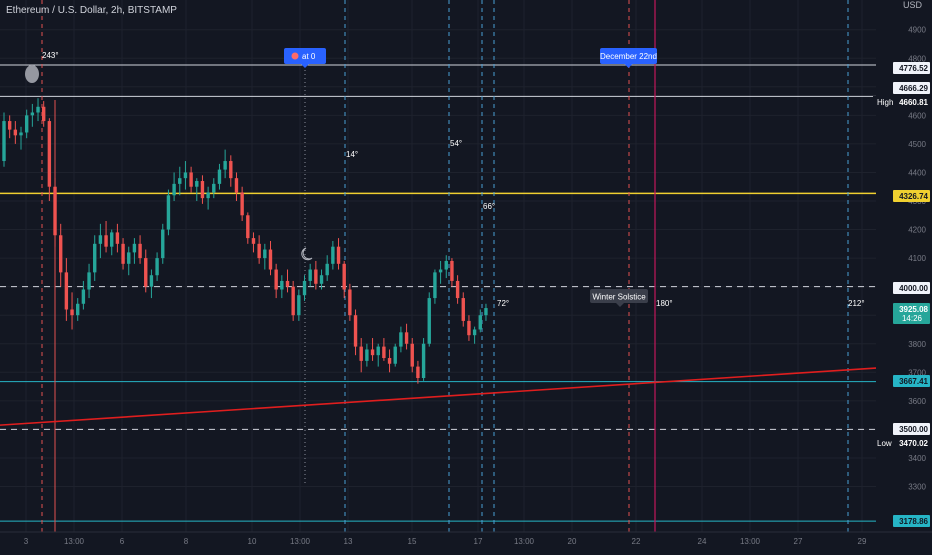 The image size is (932, 555). I want to click on winter-solstice-box, so click(619, 296).